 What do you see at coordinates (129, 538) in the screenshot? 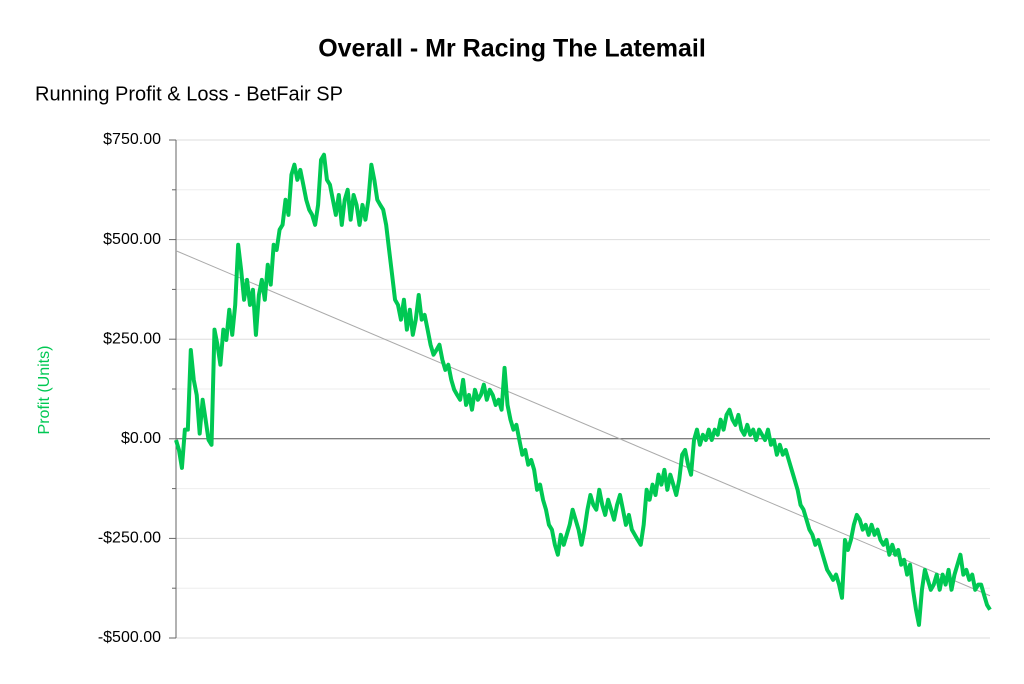
I see `y-tick-label: -$250.00` at bounding box center [129, 538].